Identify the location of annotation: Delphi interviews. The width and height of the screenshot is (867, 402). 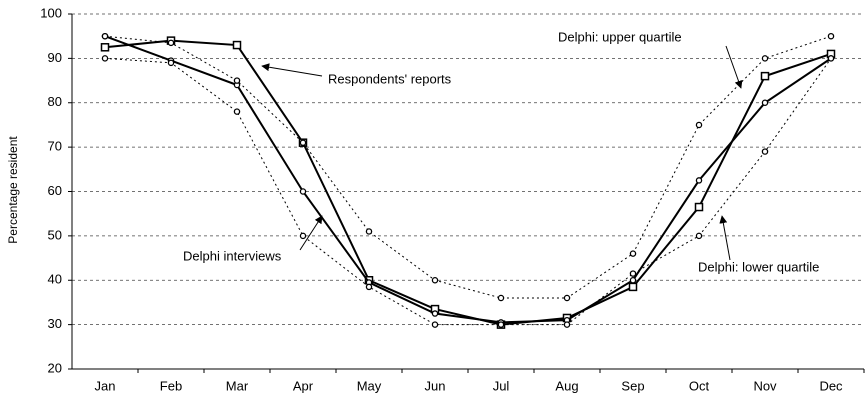
(232, 255).